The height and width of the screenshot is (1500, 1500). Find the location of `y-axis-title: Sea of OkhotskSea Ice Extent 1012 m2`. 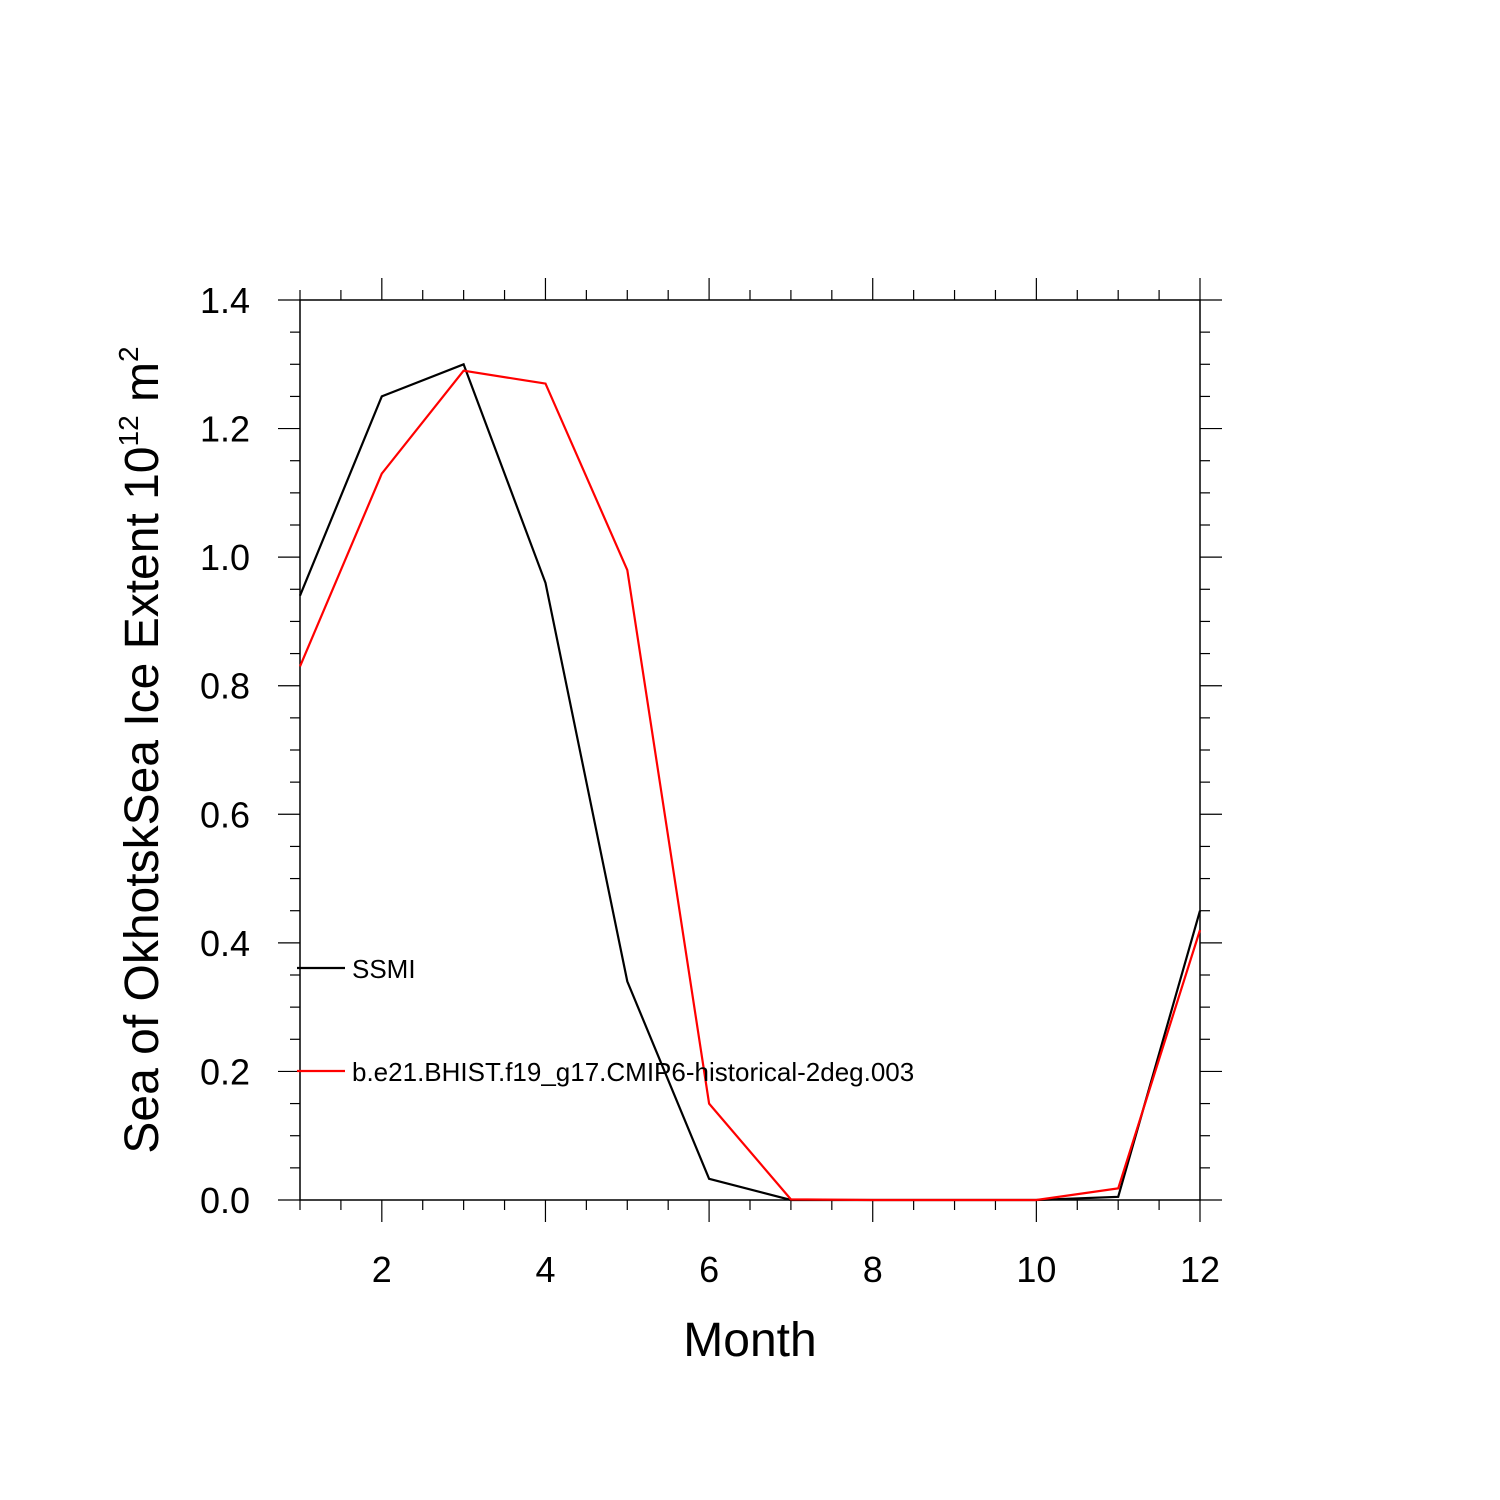

y-axis-title: Sea of OkhotskSea Ice Extent 1012 m2 is located at coordinates (141, 749).